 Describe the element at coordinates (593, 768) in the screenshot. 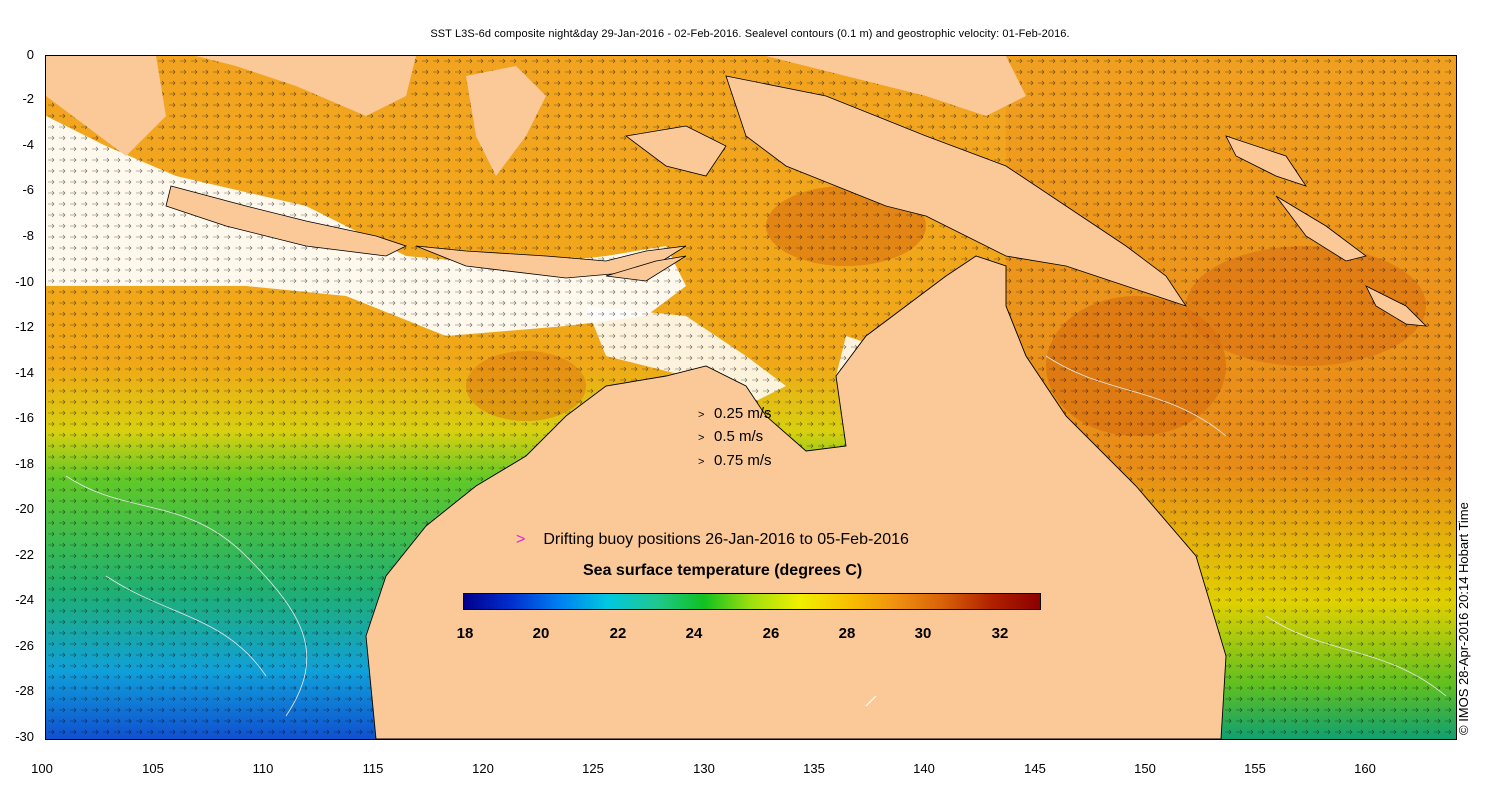

I see `x-tick: 125` at that location.